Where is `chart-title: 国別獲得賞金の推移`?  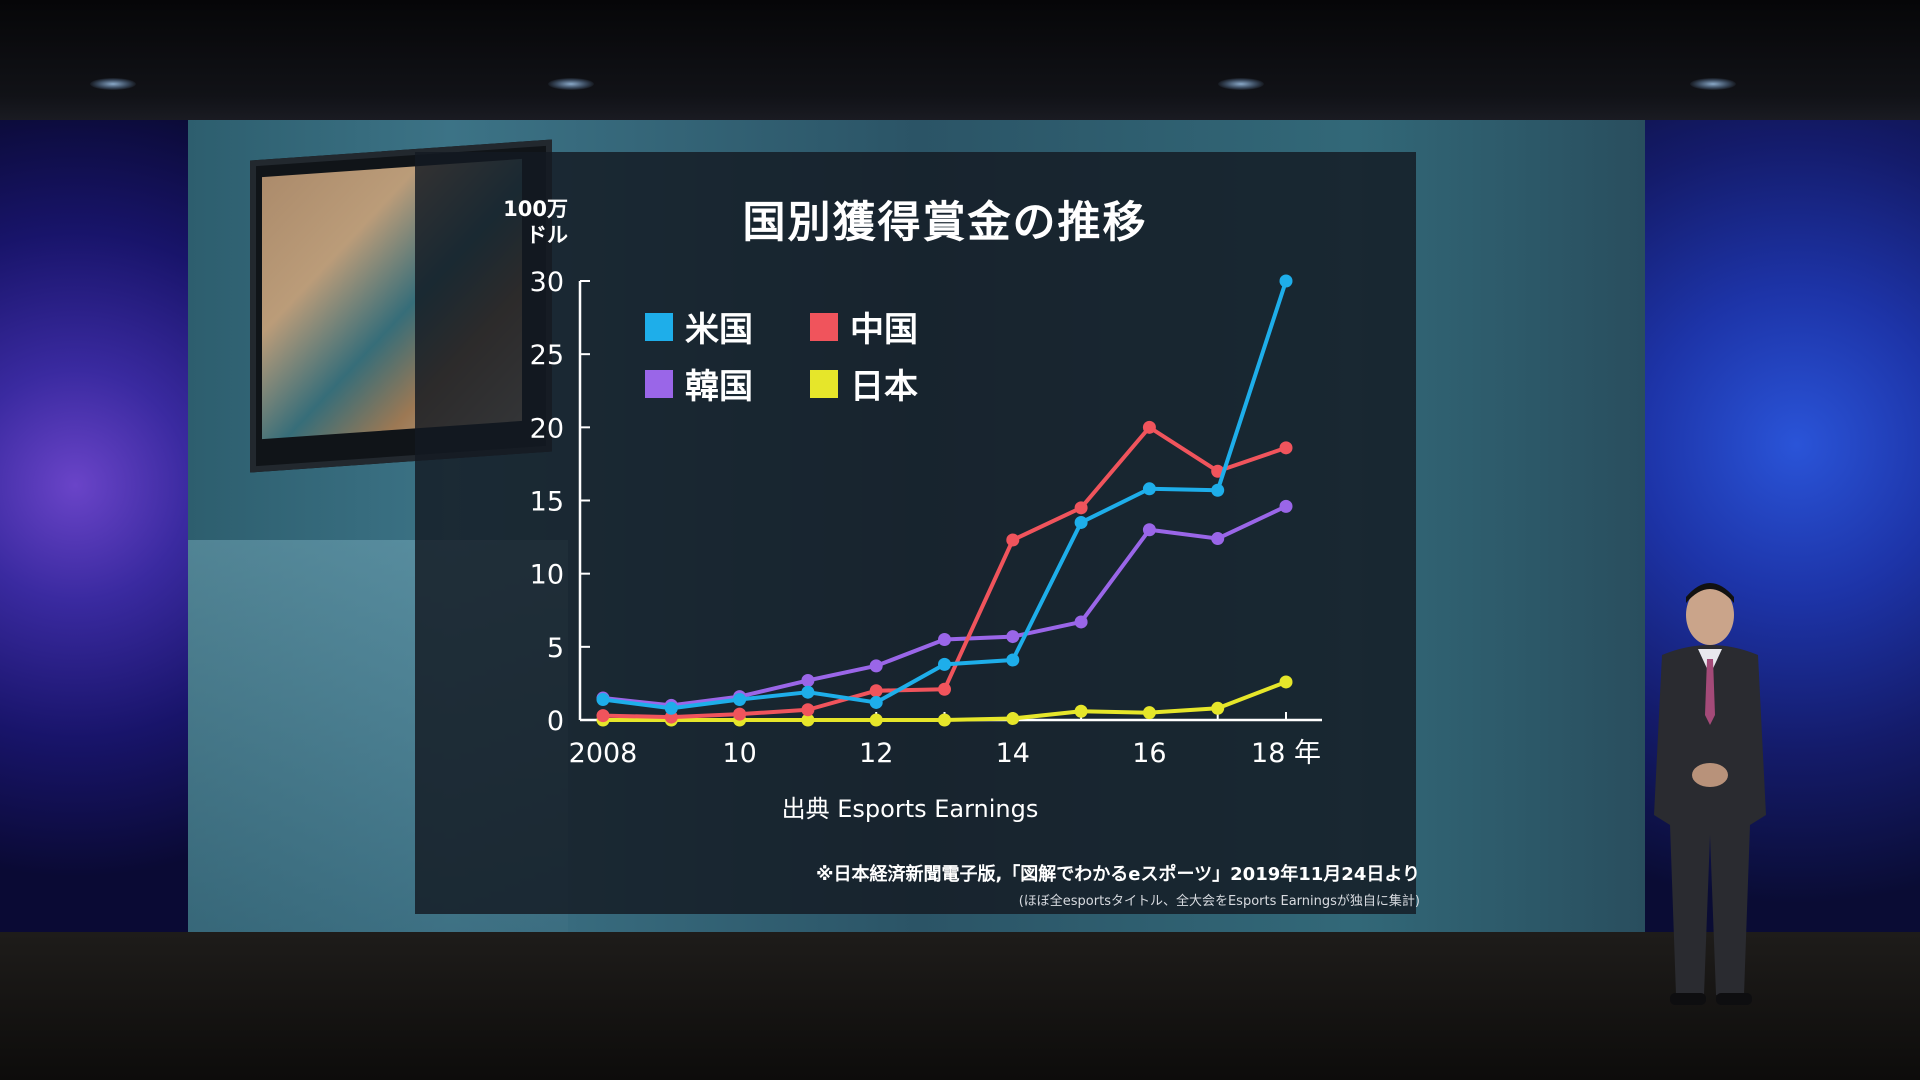 chart-title: 国別獲得賞金の推移 is located at coordinates (945, 223).